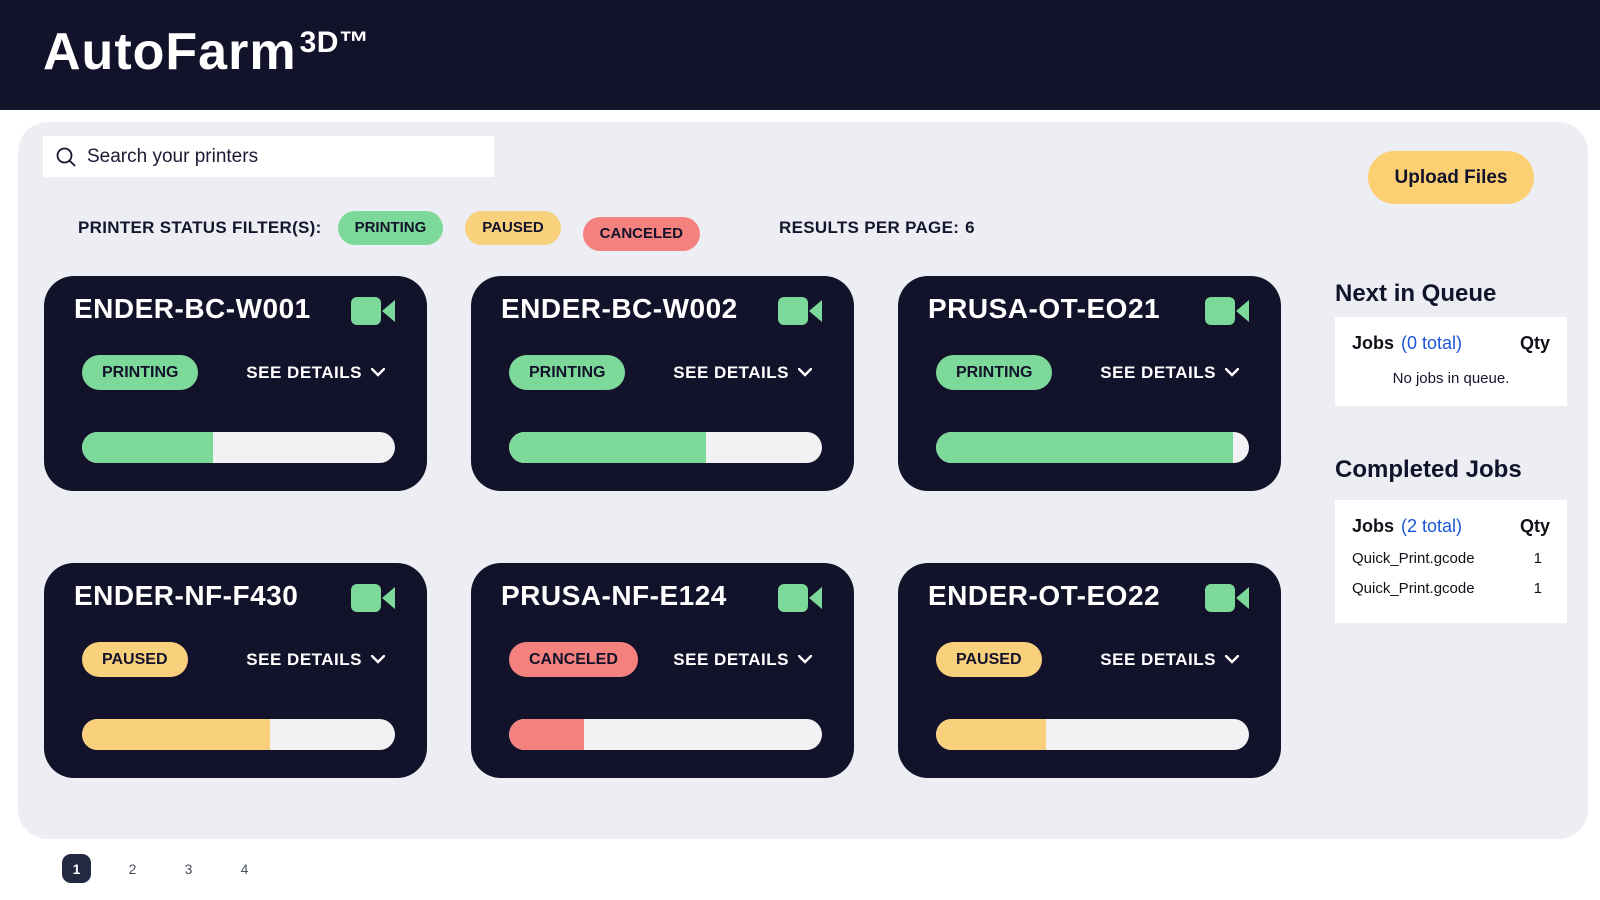 The image size is (1600, 900). What do you see at coordinates (1373, 526) in the screenshot?
I see `completed-jobs-label: Jobs` at bounding box center [1373, 526].